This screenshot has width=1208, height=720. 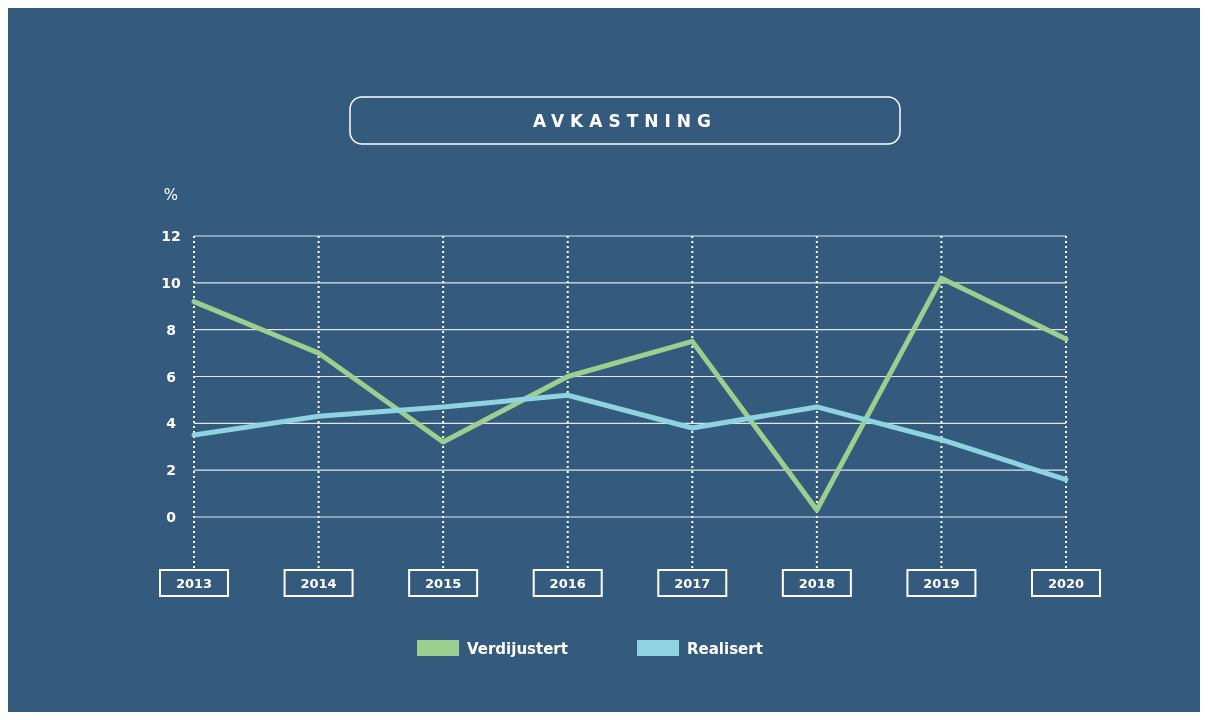 I want to click on legend-label: Realisert, so click(x=725, y=649).